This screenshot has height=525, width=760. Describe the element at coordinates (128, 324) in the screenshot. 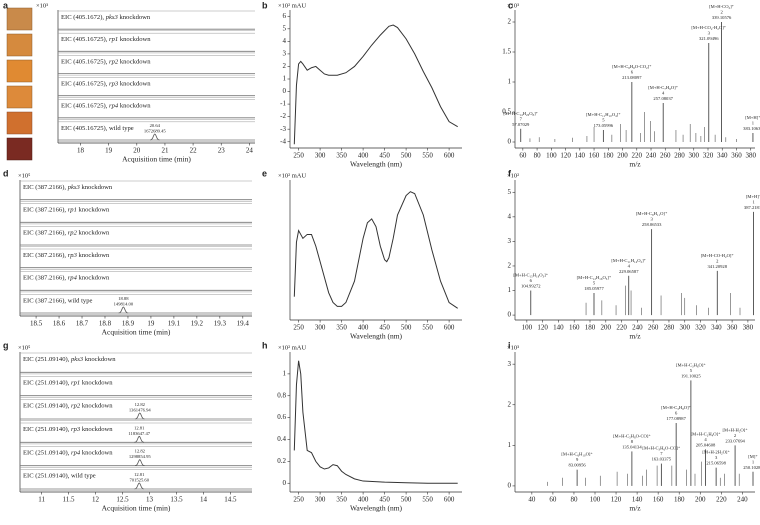

I see `x-tick-label: 18.9` at that location.